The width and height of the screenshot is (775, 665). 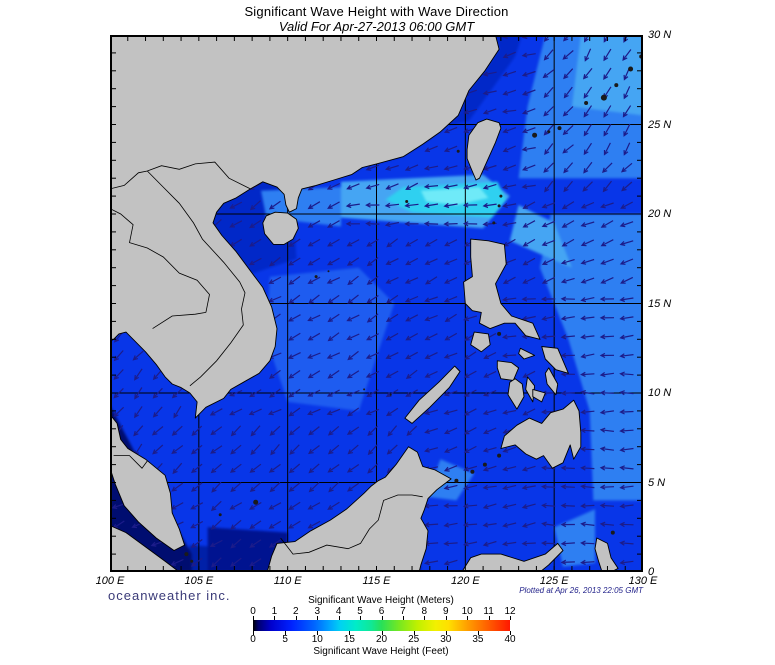 What do you see at coordinates (445, 611) in the screenshot?
I see `legend-meter-value: 9` at bounding box center [445, 611].